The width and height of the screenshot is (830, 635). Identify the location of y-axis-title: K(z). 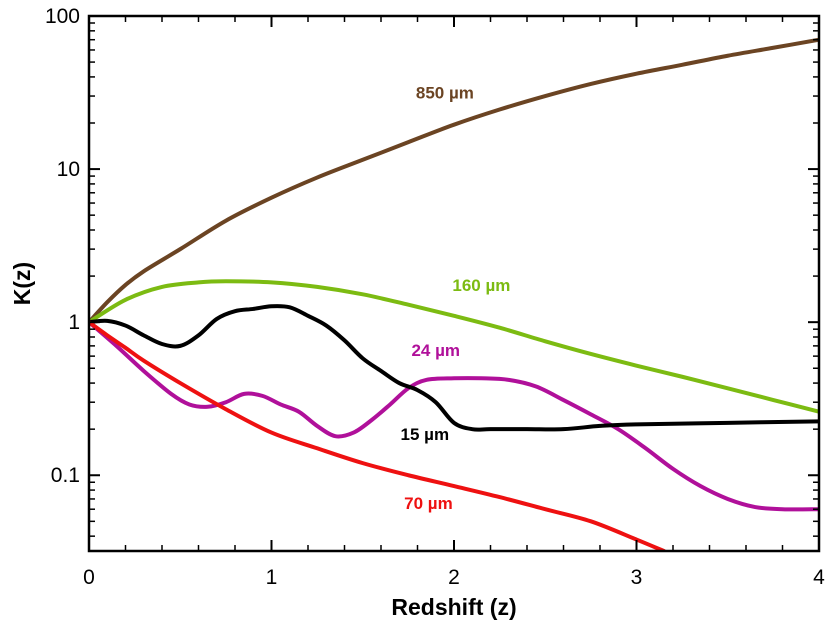
(22, 283).